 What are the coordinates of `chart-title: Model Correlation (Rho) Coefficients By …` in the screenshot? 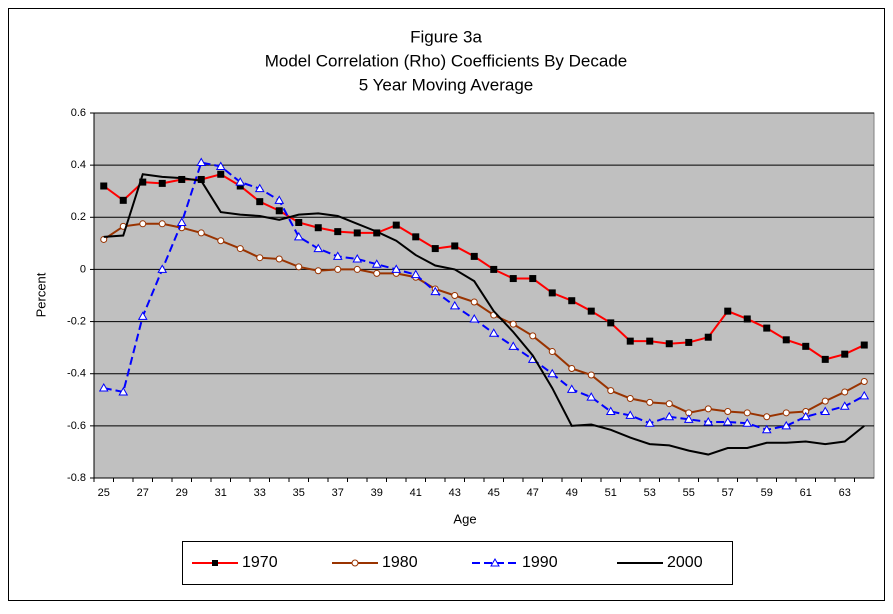 It's located at (446, 60).